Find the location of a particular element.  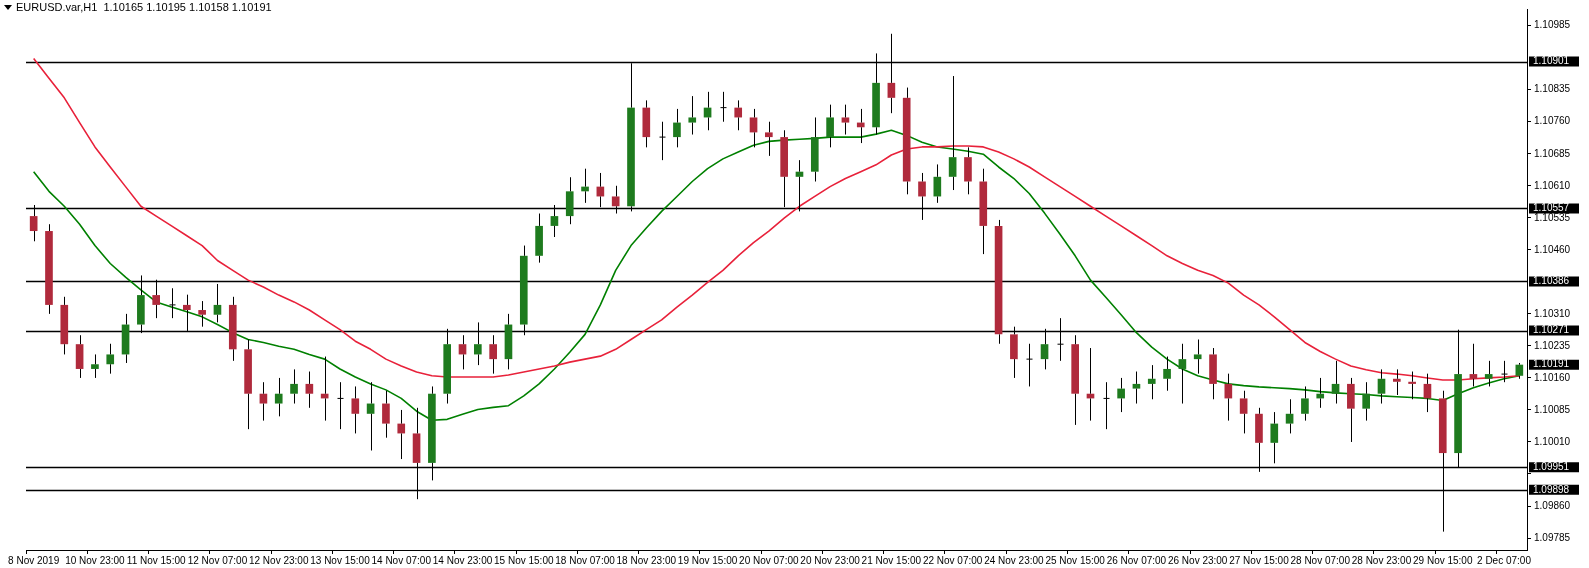

x-tick-label: 25 Nov 15:00 is located at coordinates (1075, 560).